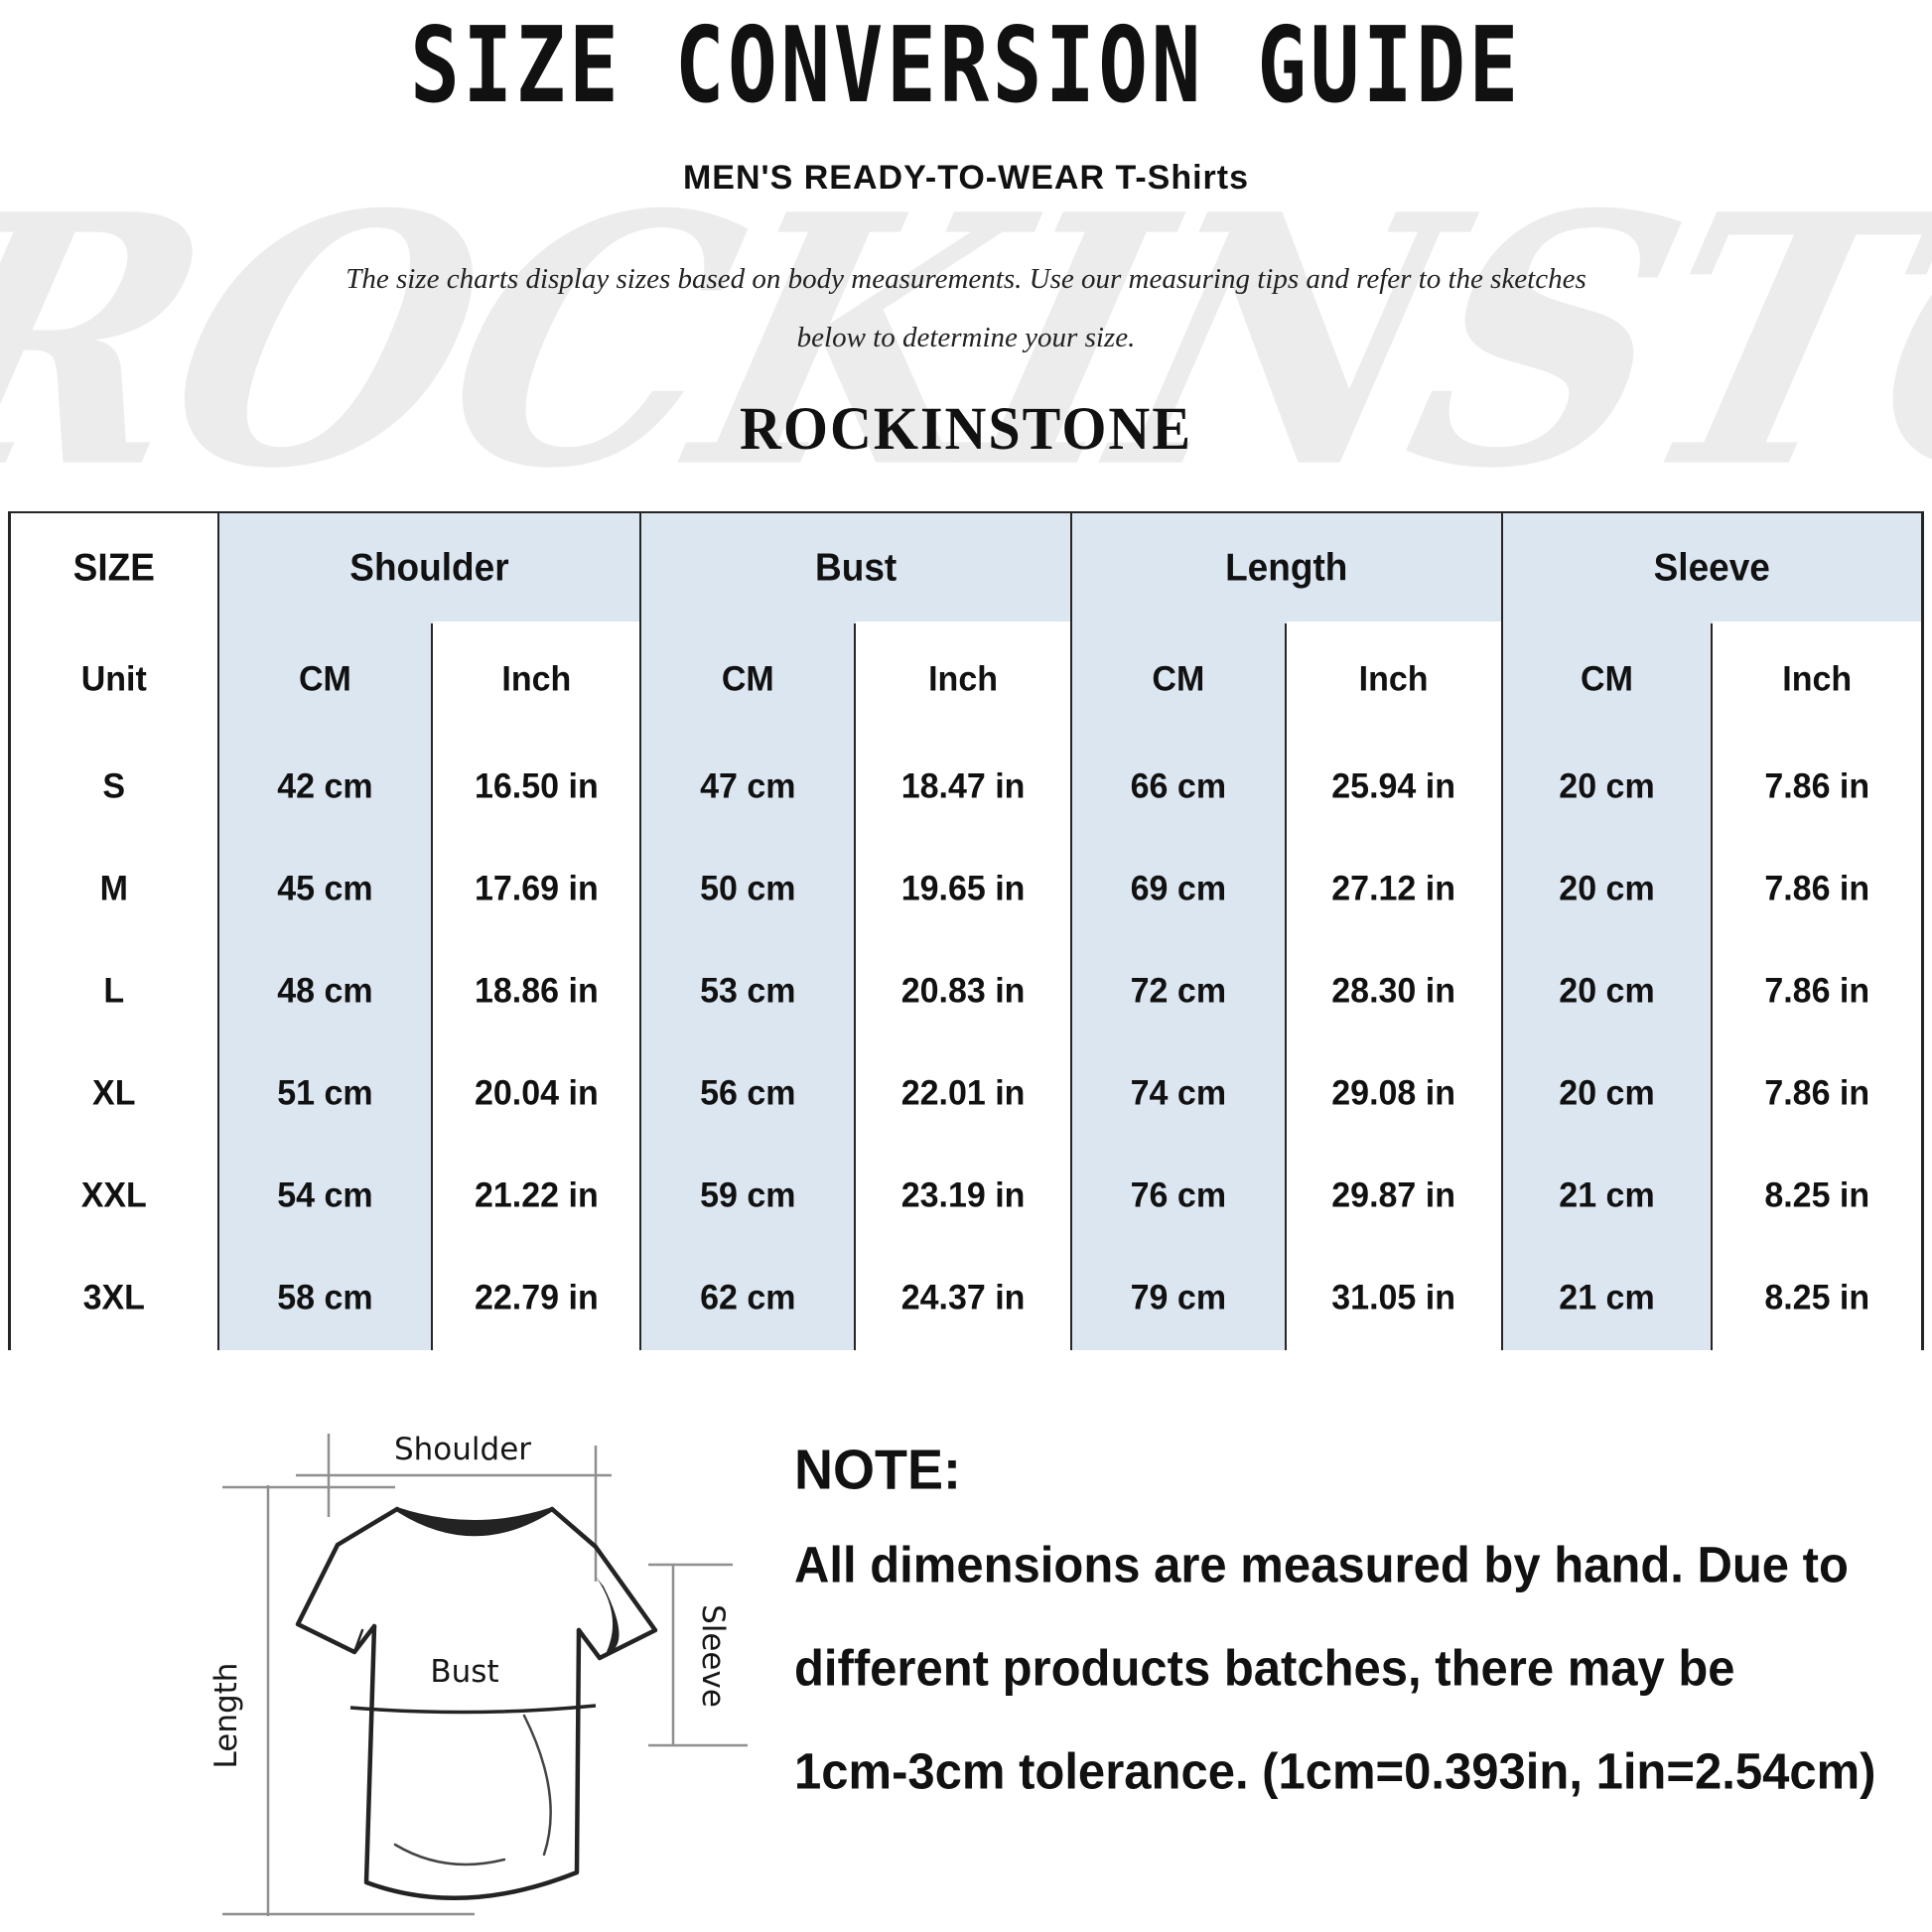 The width and height of the screenshot is (1932, 1932). Describe the element at coordinates (114, 679) in the screenshot. I see `unit-label: Unit` at that location.